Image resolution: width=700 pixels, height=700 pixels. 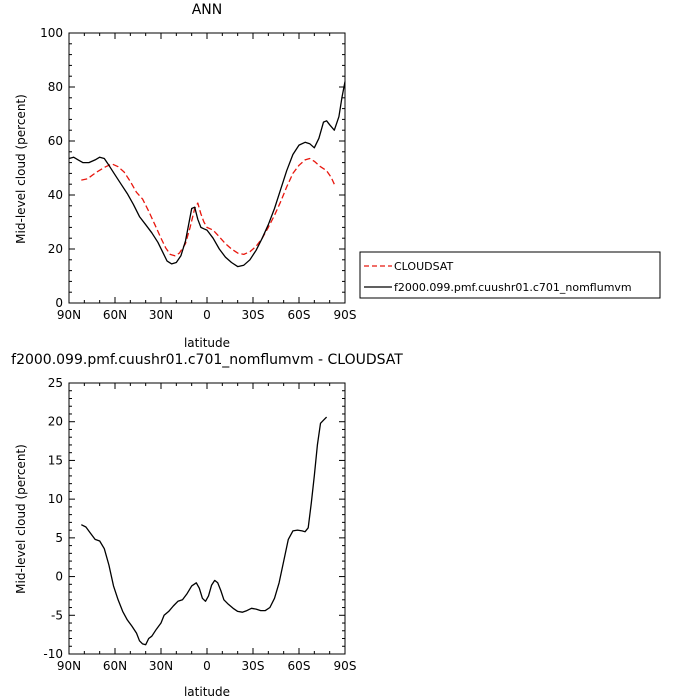 What do you see at coordinates (55, 460) in the screenshot?
I see `y-tick-label: 15` at bounding box center [55, 460].